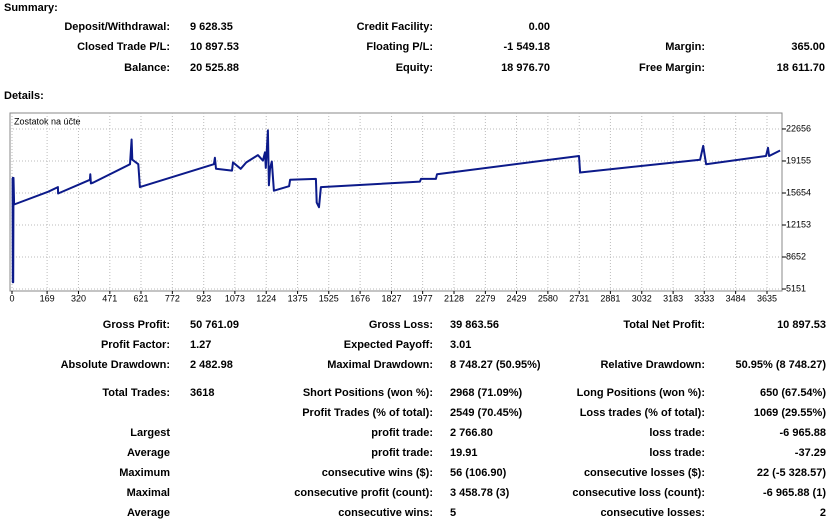 This screenshot has height=525, width=834. Describe the element at coordinates (790, 413) in the screenshot. I see `detail-value: 1069 (29.55%)` at that location.